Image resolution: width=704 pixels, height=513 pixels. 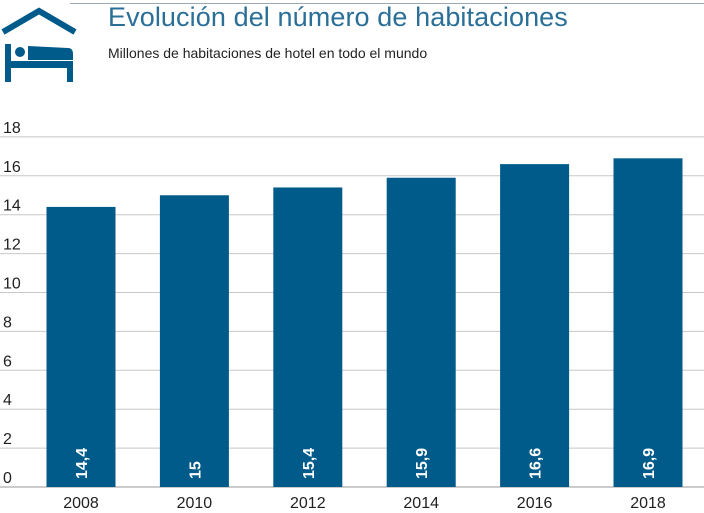 I want to click on y-axis-ticks: 0 2 4 6 8 10 12 14 16 18, so click(x=12, y=303).